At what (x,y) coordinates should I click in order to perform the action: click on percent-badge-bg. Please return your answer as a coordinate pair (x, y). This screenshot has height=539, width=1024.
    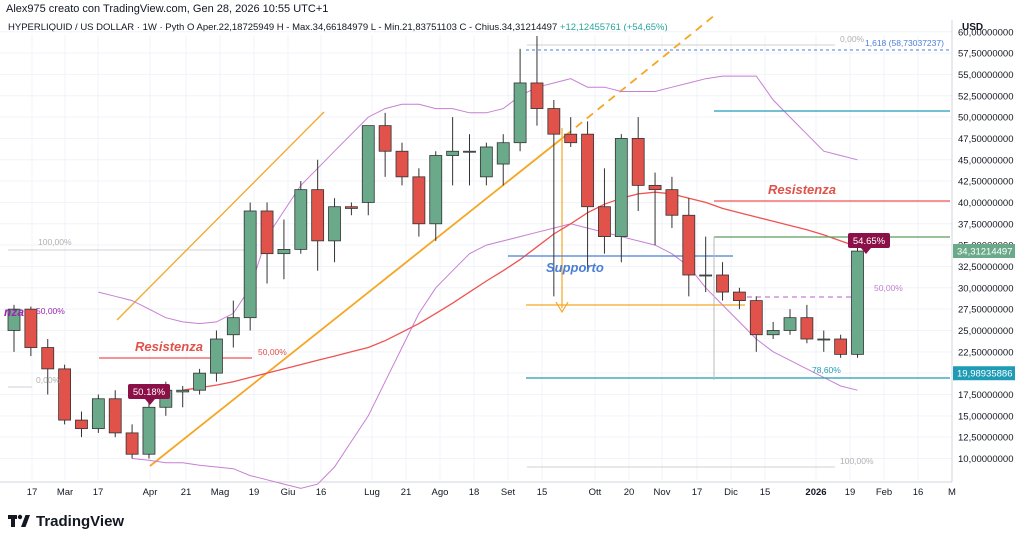
    Looking at the image, I should click on (869, 240).